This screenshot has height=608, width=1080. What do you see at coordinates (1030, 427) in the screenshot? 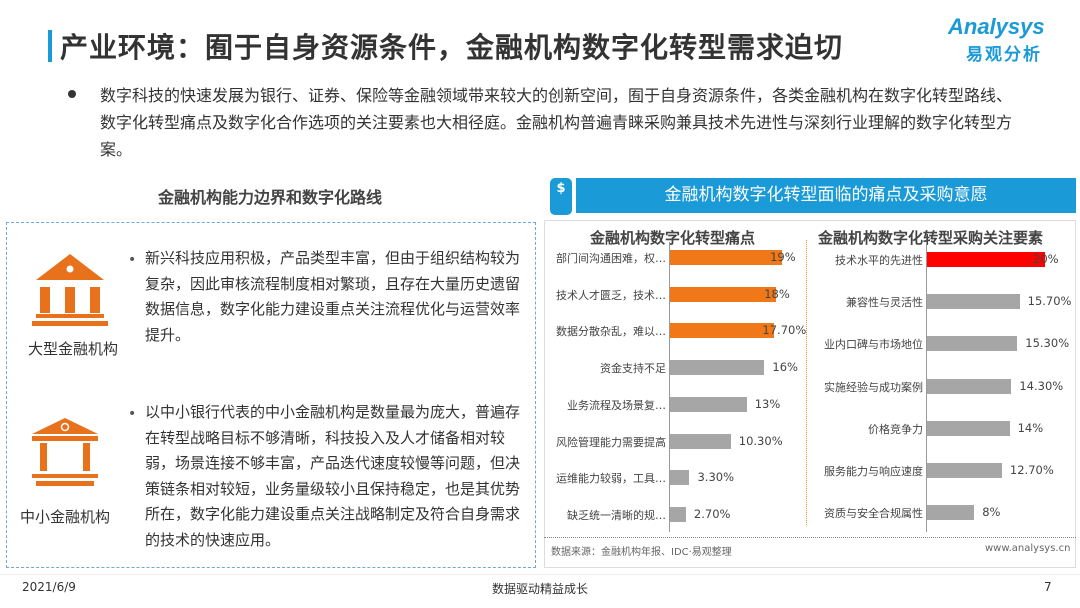
I see `bar-value: 14%` at bounding box center [1030, 427].